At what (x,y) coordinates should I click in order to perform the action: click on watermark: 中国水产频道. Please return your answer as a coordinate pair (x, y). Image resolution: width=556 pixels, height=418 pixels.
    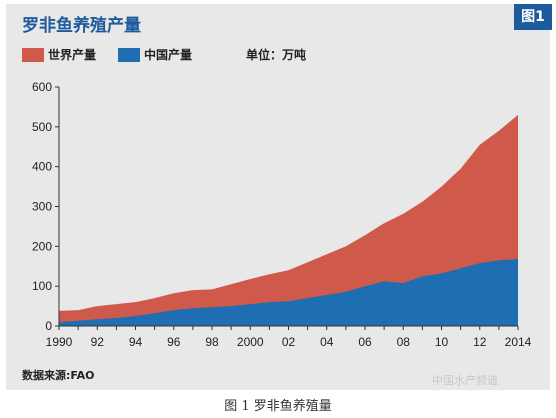
    Looking at the image, I should click on (465, 380).